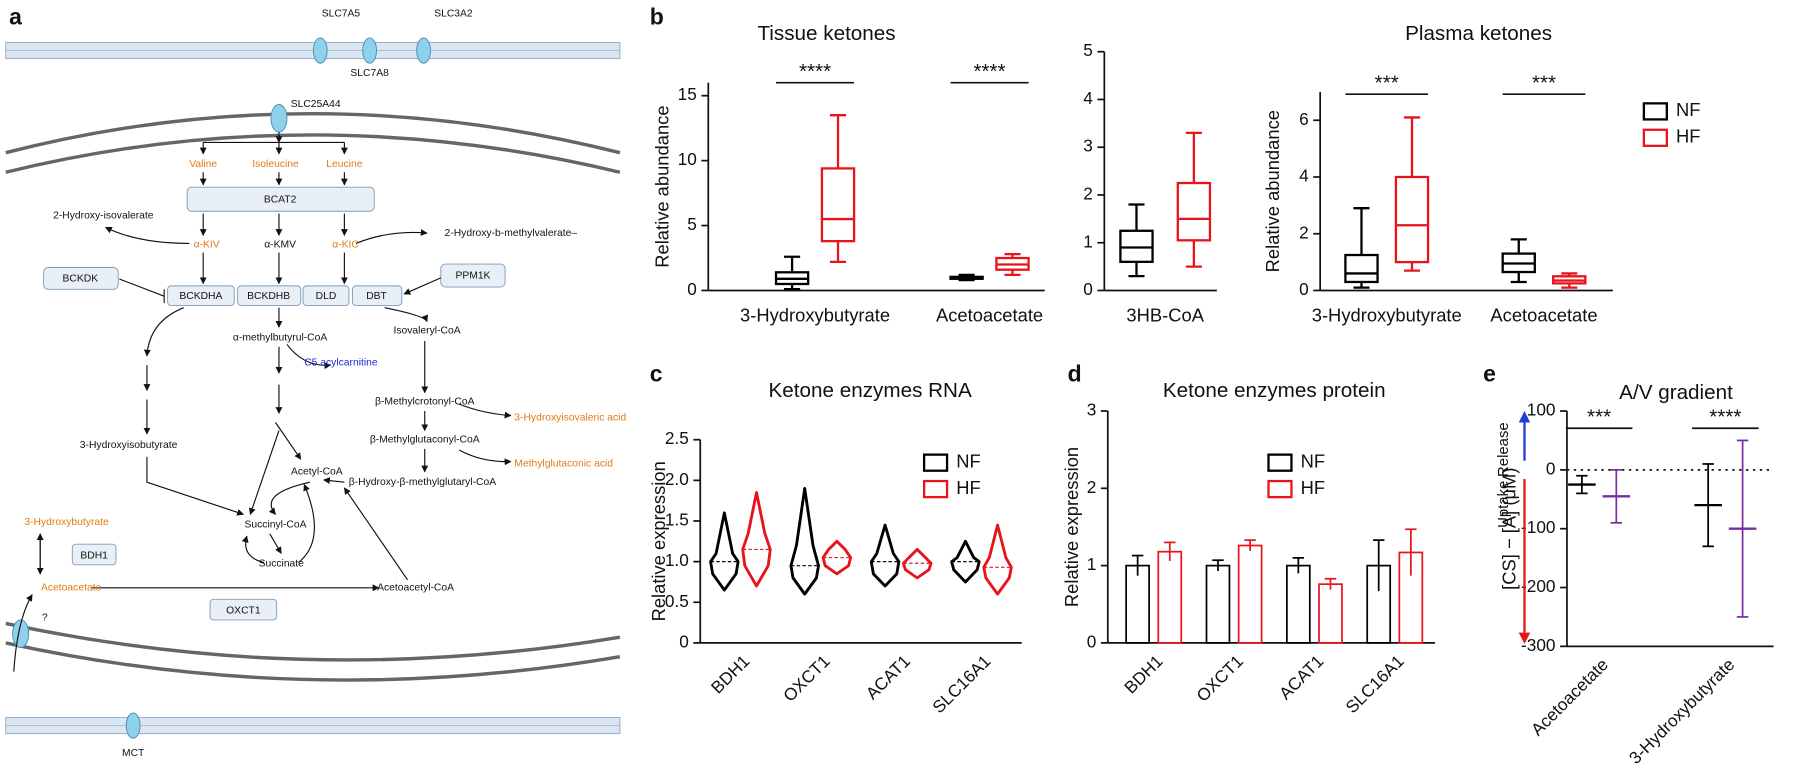 The image size is (1800, 783). I want to click on x-tick-label: Acetoacetate, so click(1543, 315).